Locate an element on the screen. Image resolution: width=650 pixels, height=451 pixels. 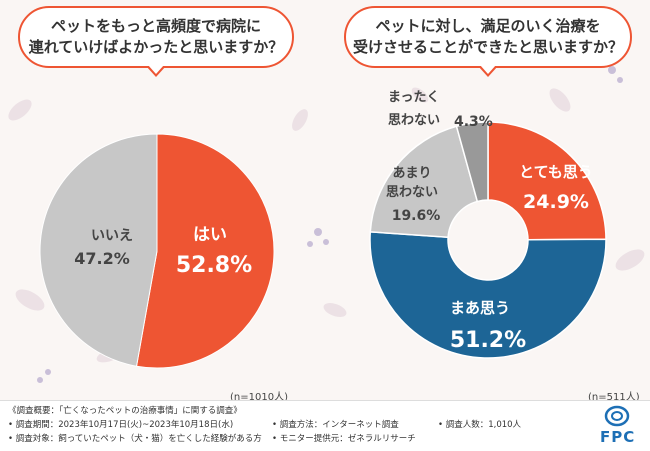
question-right-line2: 受けさせることができたと思いますか？ is located at coordinates (487, 47).